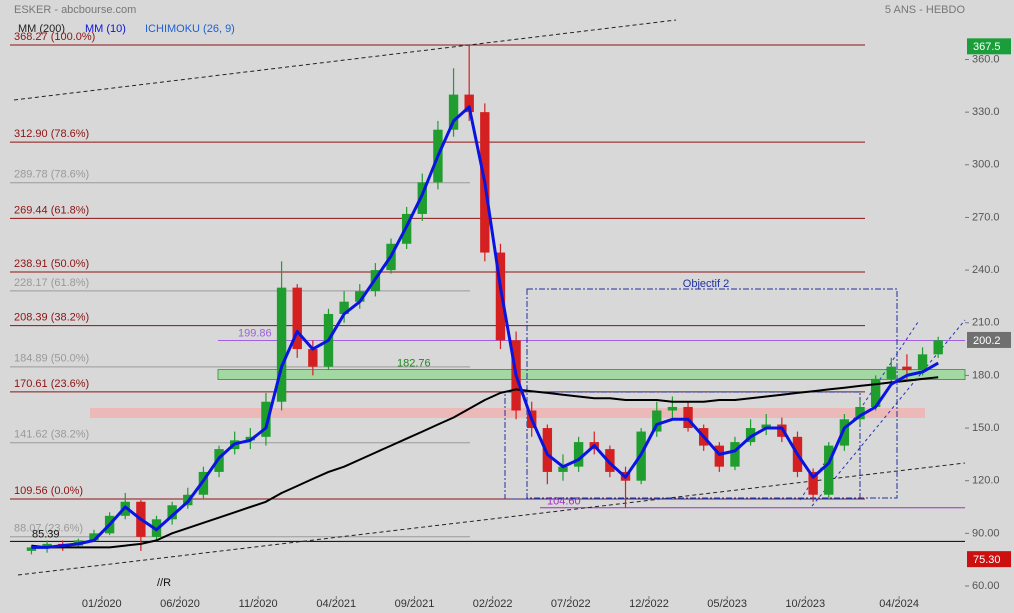 The image size is (1014, 613). What do you see at coordinates (805, 604) in the screenshot?
I see `x-tick-label: 10/2023` at bounding box center [805, 604].